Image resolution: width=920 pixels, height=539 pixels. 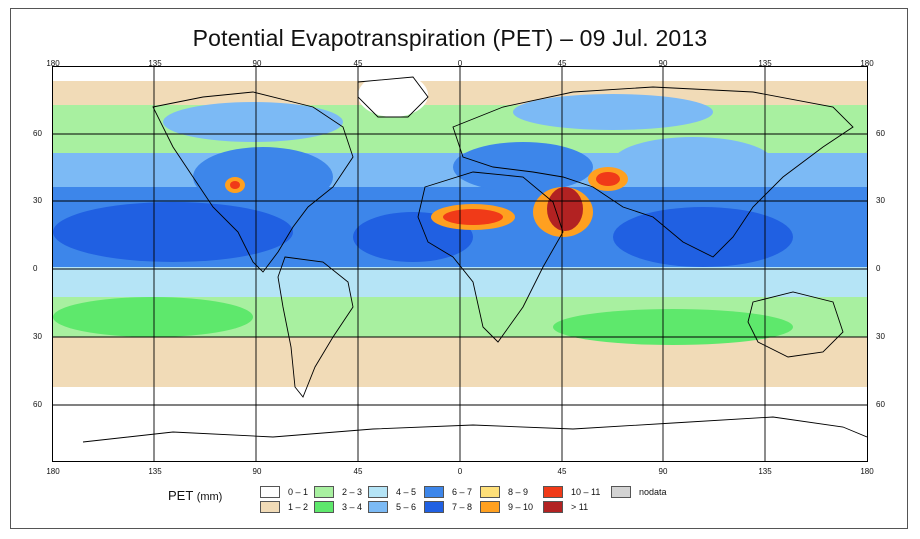 What do you see at coordinates (37, 133) in the screenshot?
I see `lat-tick-left-0: 60` at bounding box center [37, 133].